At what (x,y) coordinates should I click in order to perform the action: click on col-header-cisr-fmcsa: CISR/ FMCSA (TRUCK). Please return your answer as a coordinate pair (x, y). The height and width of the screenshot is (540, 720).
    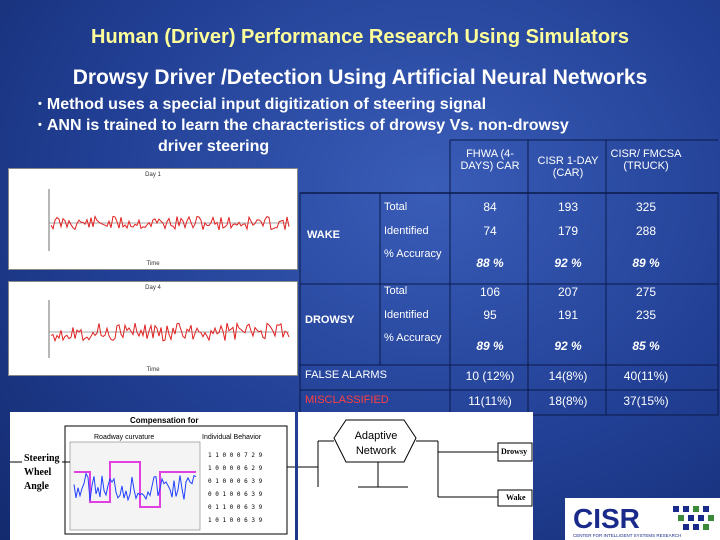
    Looking at the image, I should click on (646, 160).